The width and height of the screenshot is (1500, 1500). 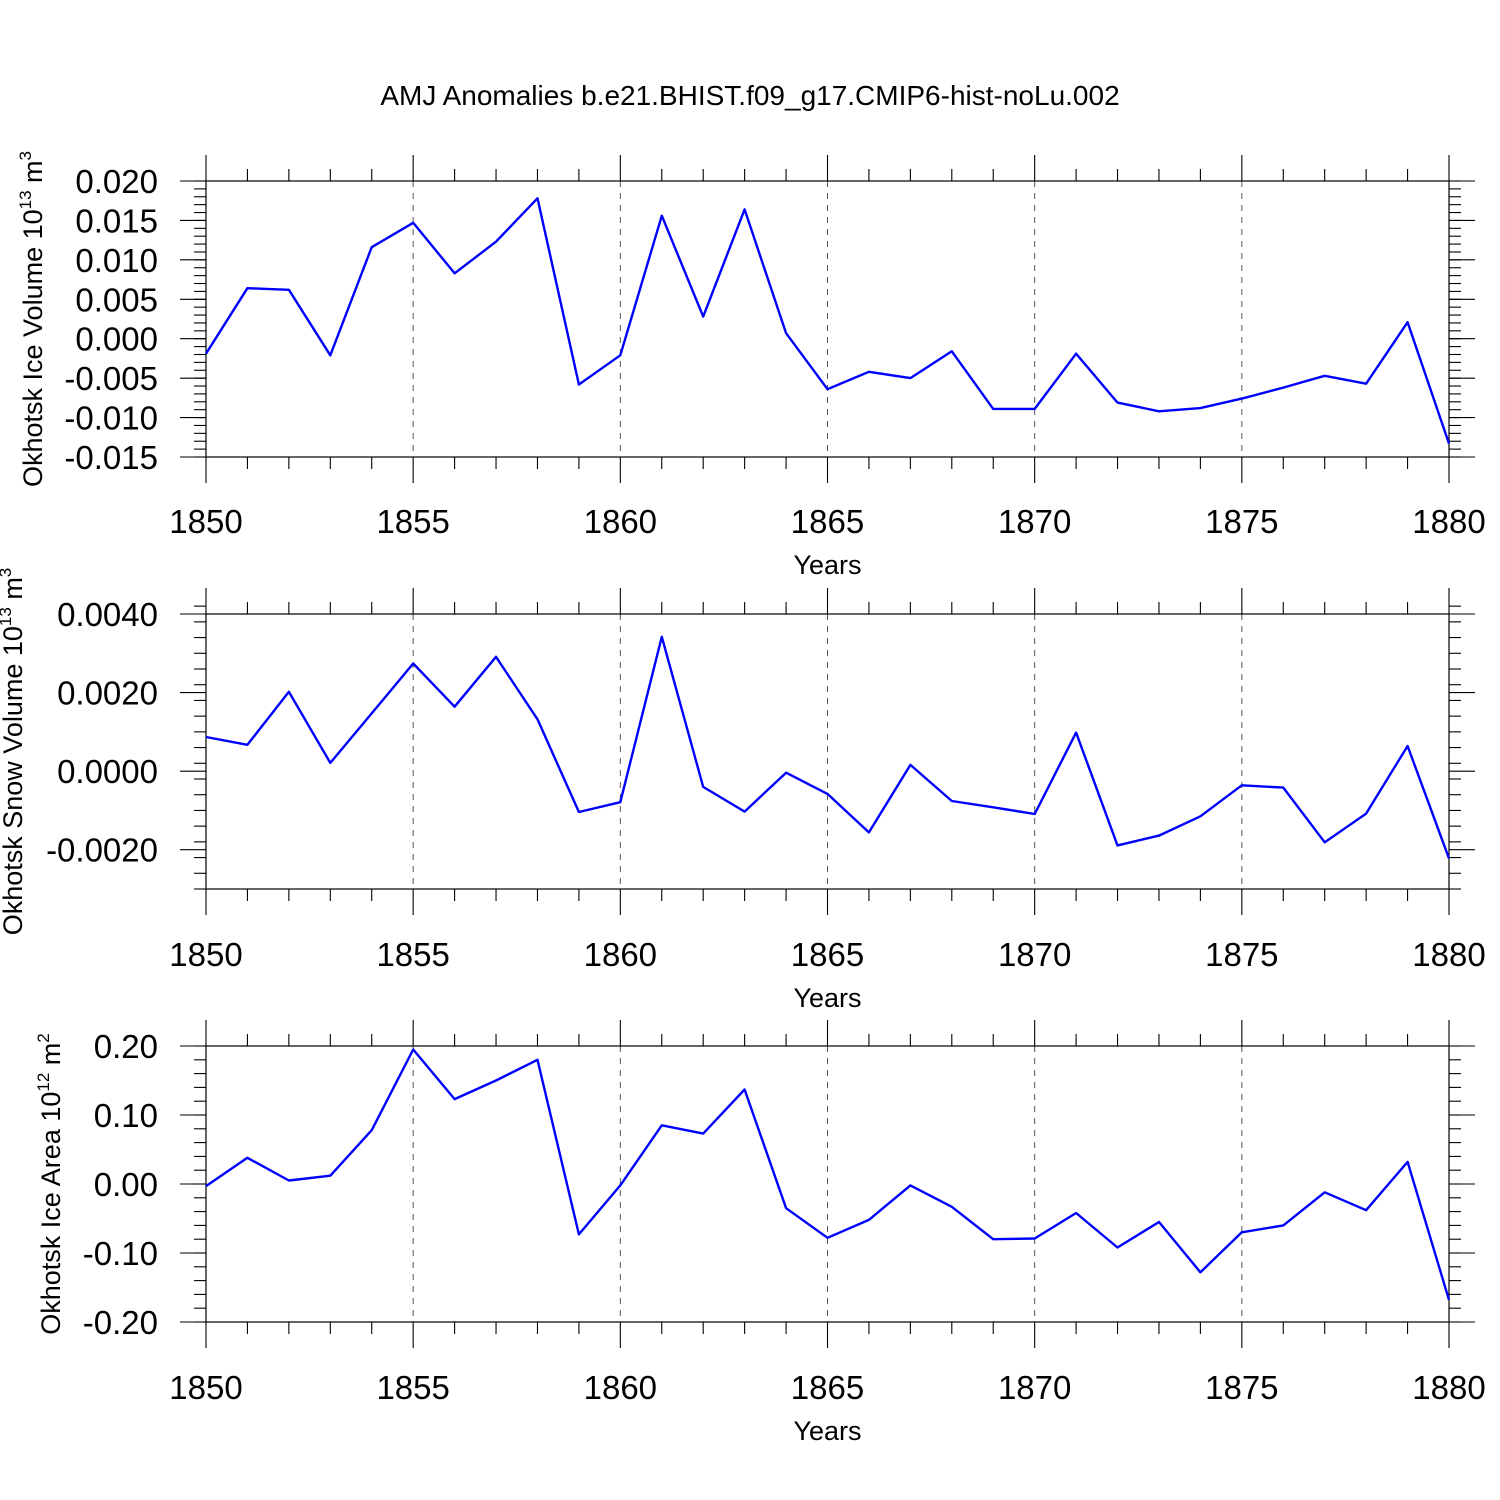 I want to click on y-axis-title: Okhotsk Snow Volume 1013 m3, so click(x=14, y=752).